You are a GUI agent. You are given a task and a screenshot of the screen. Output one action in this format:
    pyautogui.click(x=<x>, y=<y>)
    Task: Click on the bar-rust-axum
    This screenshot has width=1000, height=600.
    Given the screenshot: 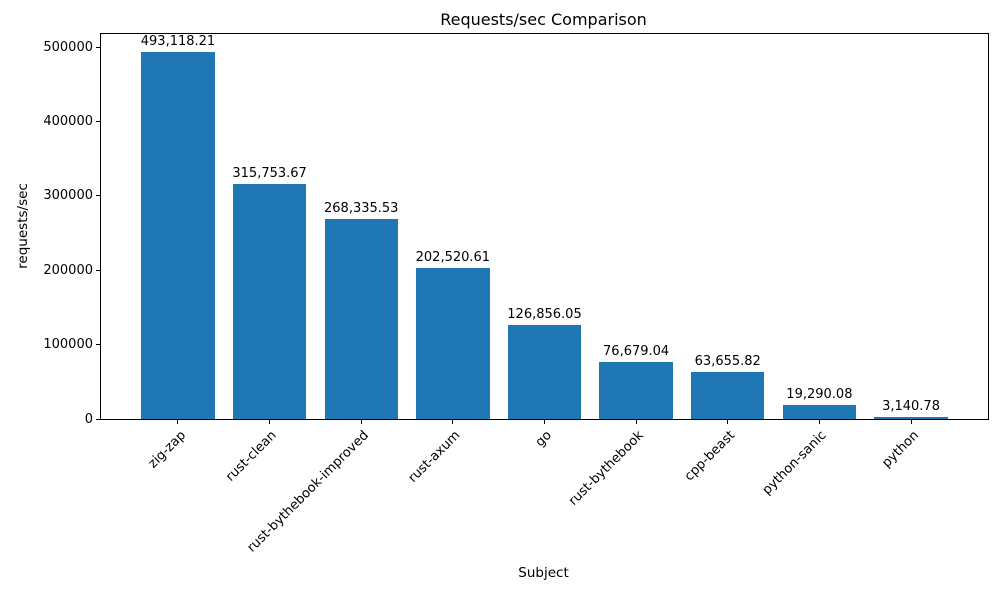 What is the action you would take?
    pyautogui.click(x=453, y=343)
    